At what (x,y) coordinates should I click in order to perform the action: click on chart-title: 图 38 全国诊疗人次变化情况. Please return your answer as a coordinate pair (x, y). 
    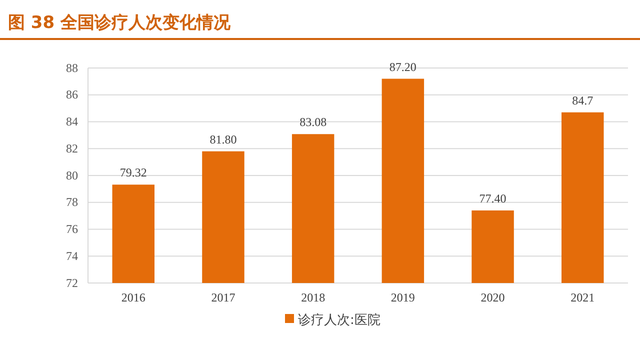
    Looking at the image, I should click on (120, 23).